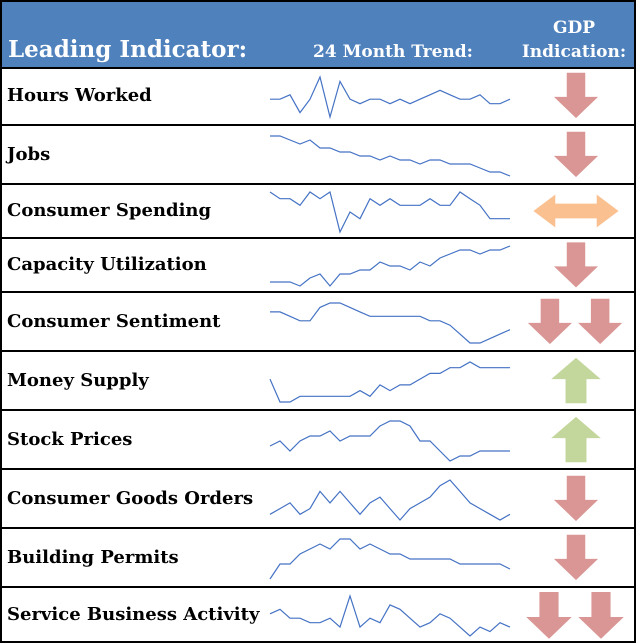 The height and width of the screenshot is (643, 636). I want to click on table-row: Consumer Spending, so click(318, 212).